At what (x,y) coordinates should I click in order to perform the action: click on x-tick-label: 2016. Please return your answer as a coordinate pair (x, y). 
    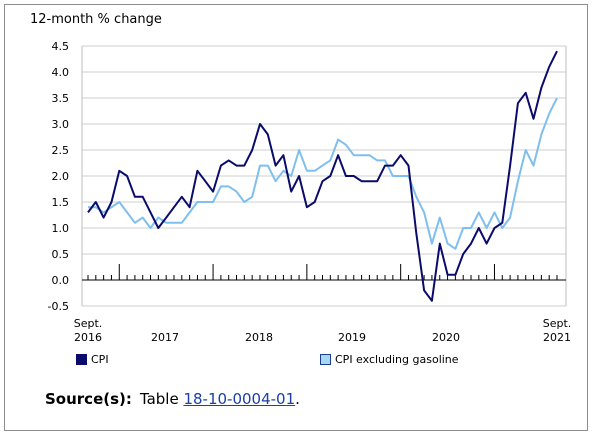
    Looking at the image, I should click on (88, 337).